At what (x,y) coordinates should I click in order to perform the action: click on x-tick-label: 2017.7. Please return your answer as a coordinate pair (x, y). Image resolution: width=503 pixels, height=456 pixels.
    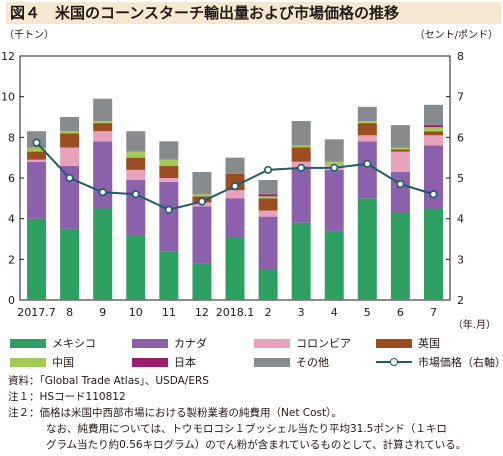
    Looking at the image, I should click on (36, 312).